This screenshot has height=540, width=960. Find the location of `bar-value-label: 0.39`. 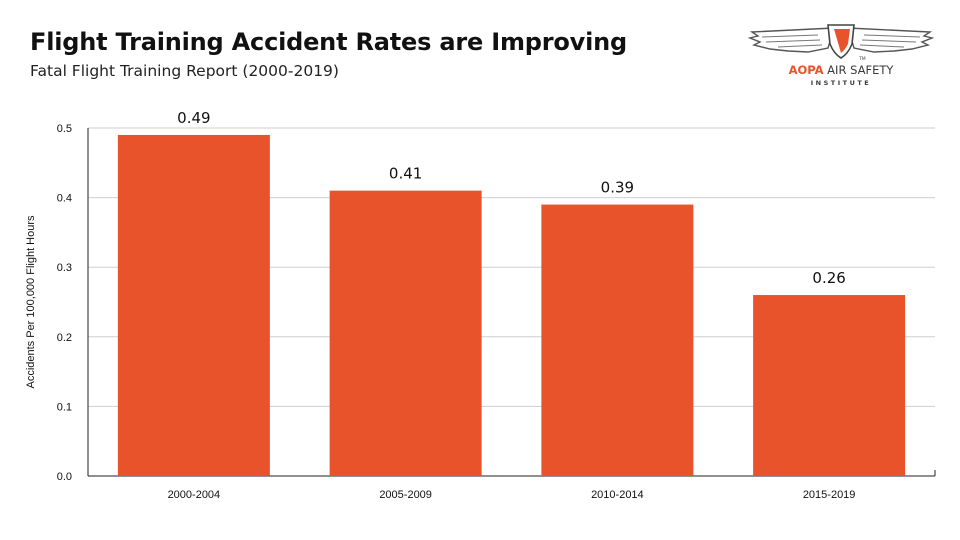

bar-value-label: 0.39 is located at coordinates (617, 188).